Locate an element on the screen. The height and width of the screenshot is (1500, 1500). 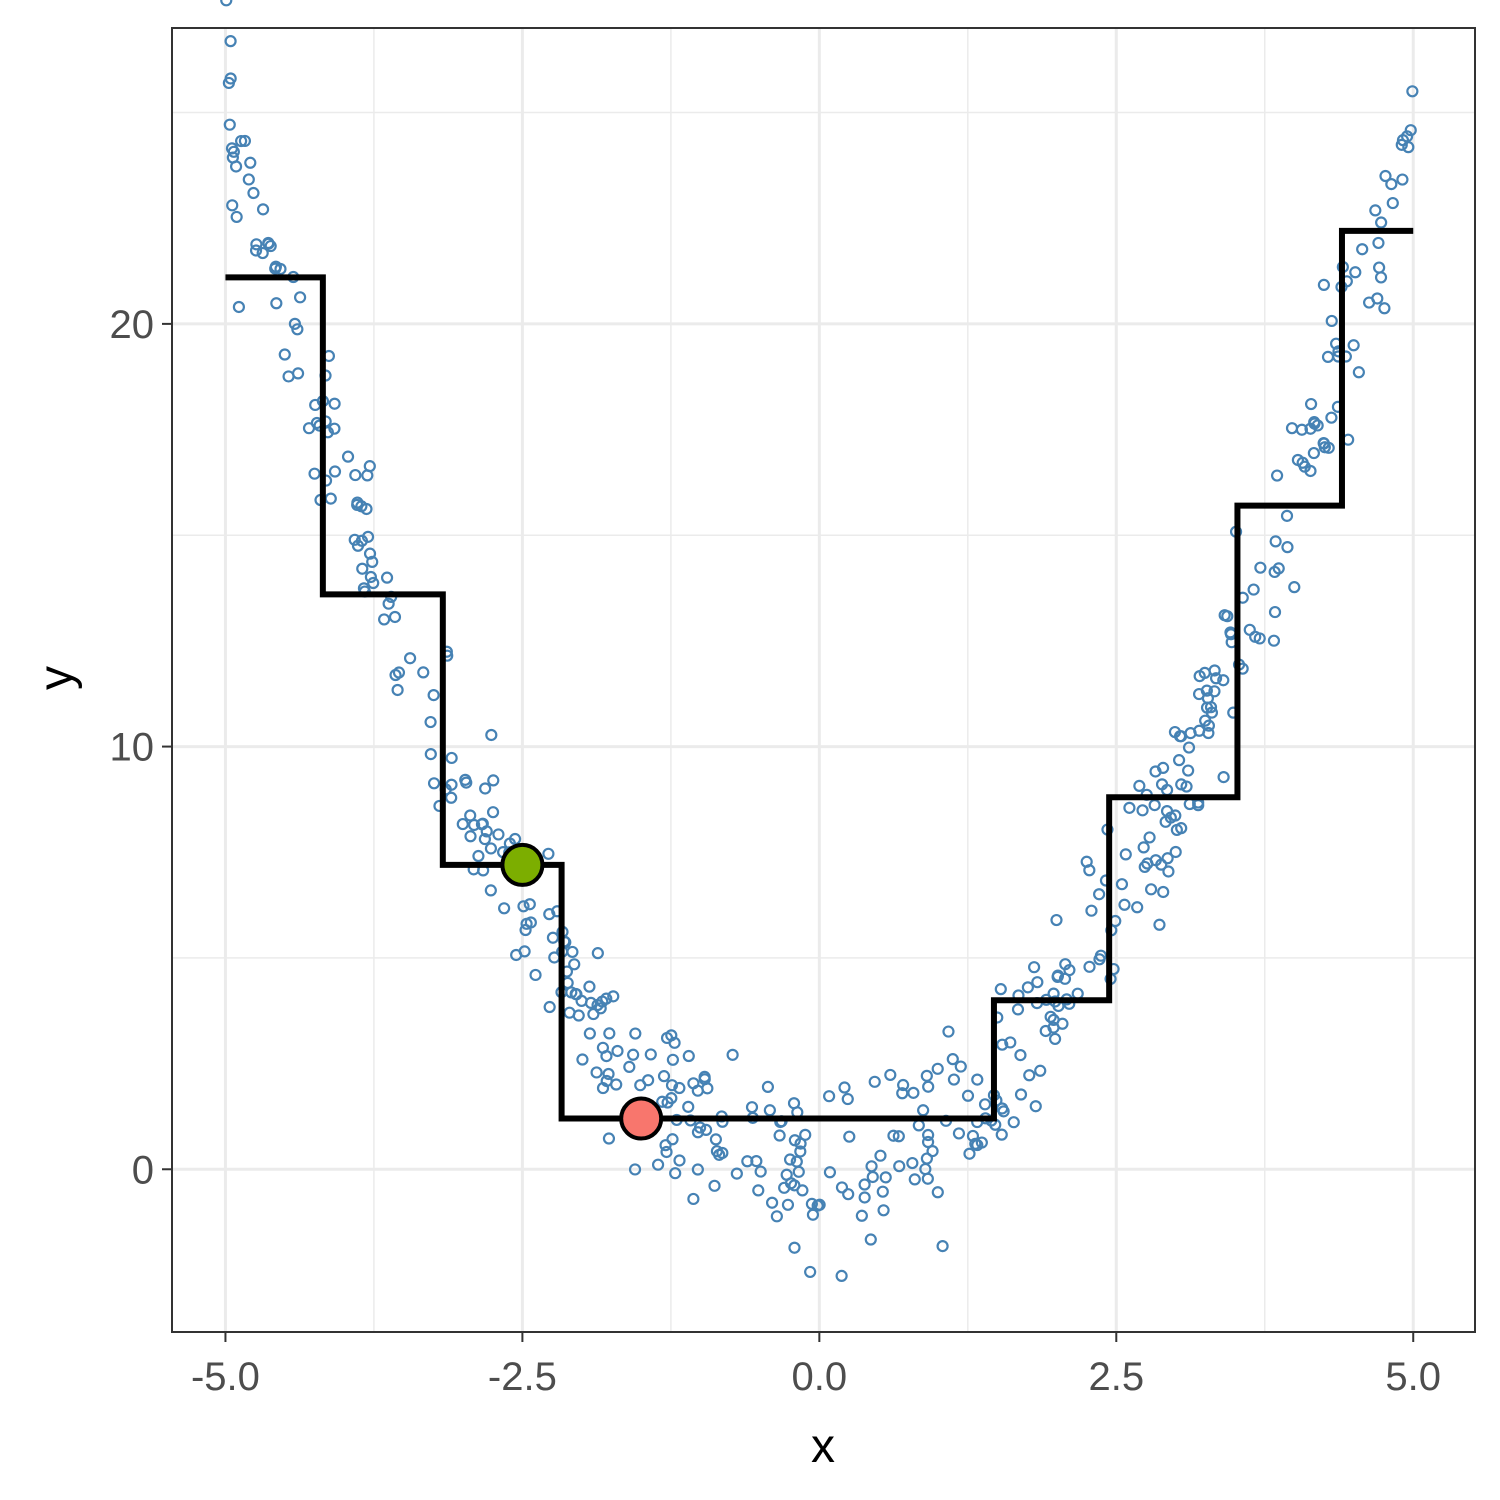
x-tick-label: 5.0 is located at coordinates (1413, 1377).